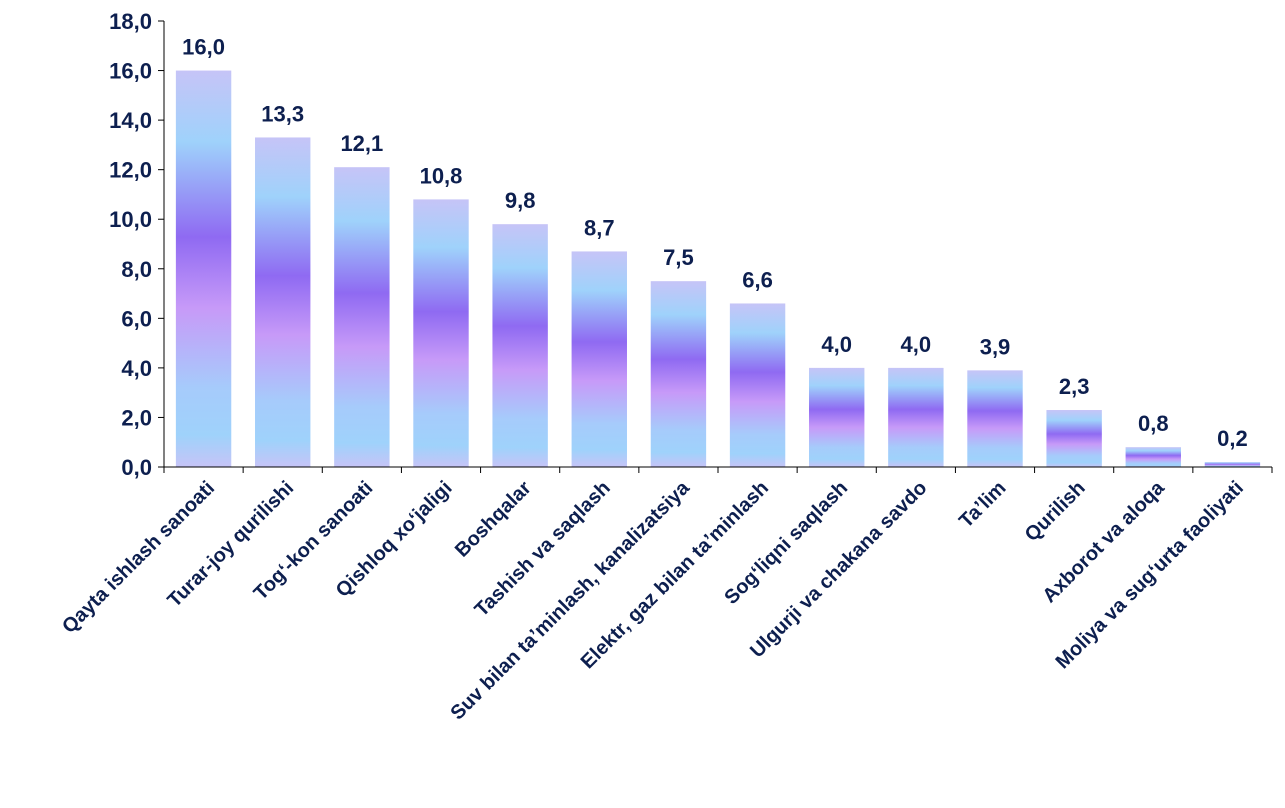  Describe the element at coordinates (130, 71) in the screenshot. I see `y-tick-label: 16,0` at that location.